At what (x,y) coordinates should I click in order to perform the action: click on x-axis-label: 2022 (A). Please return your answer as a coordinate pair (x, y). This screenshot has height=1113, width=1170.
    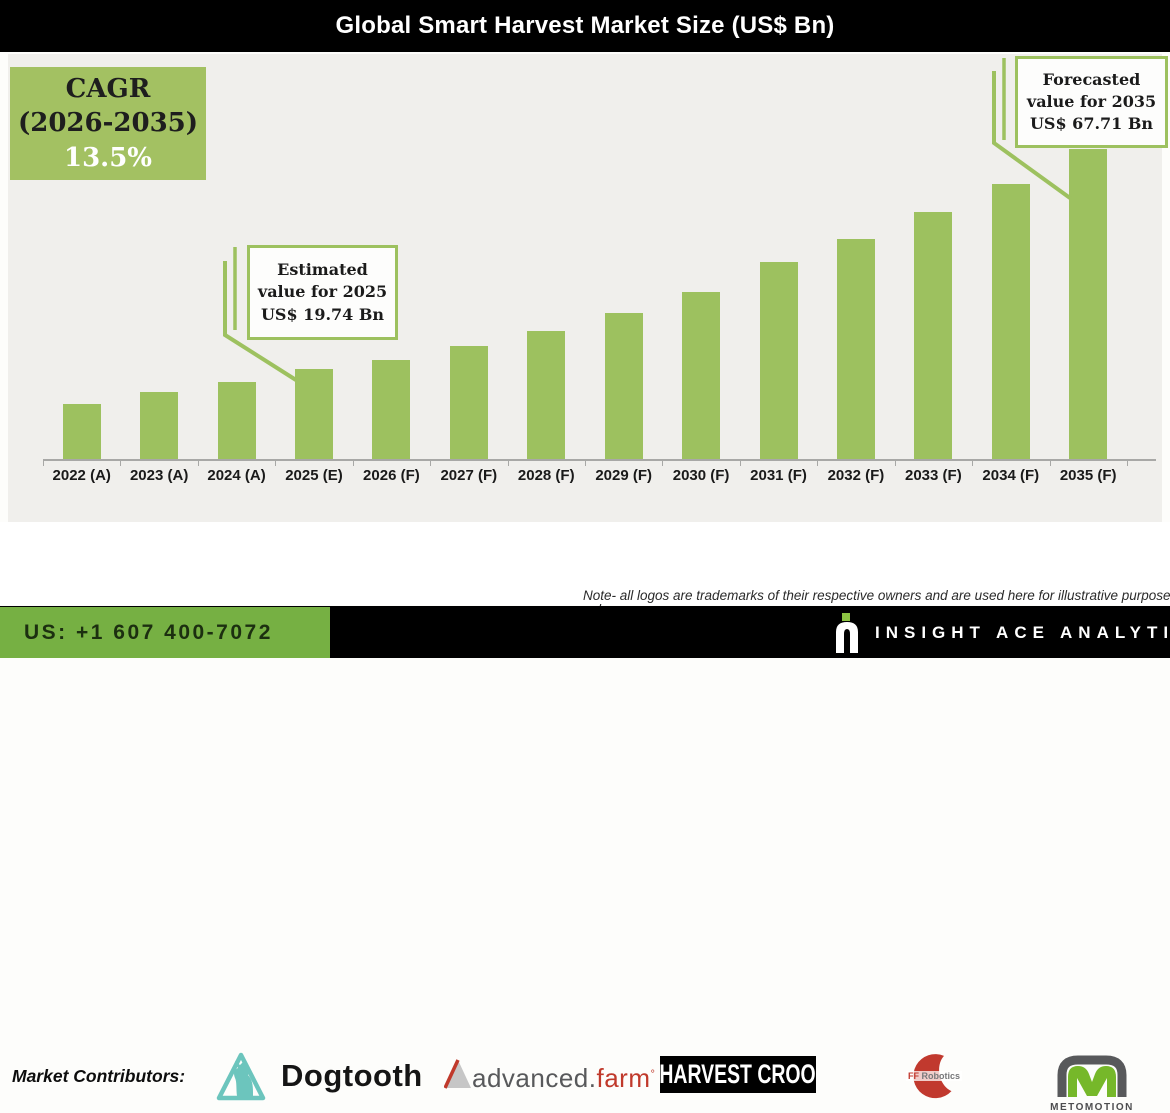
    Looking at the image, I should click on (81, 475).